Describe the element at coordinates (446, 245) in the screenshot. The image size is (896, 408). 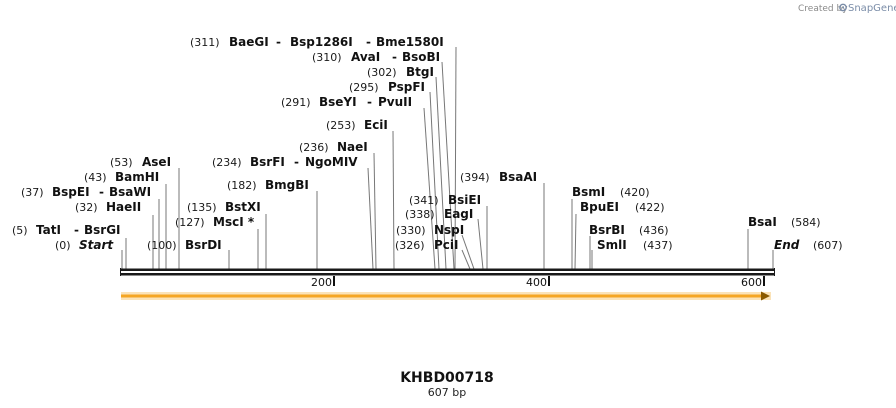
I see `site-name: PciI` at that location.